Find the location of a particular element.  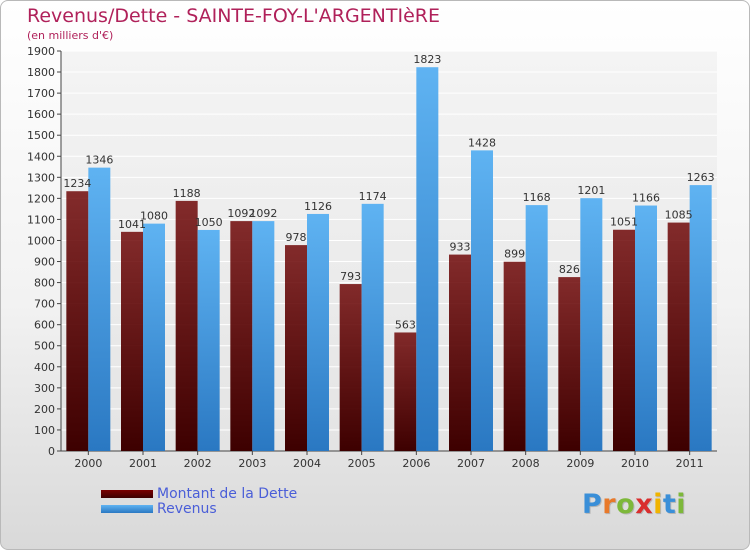

logo-letter: x is located at coordinates (644, 504).